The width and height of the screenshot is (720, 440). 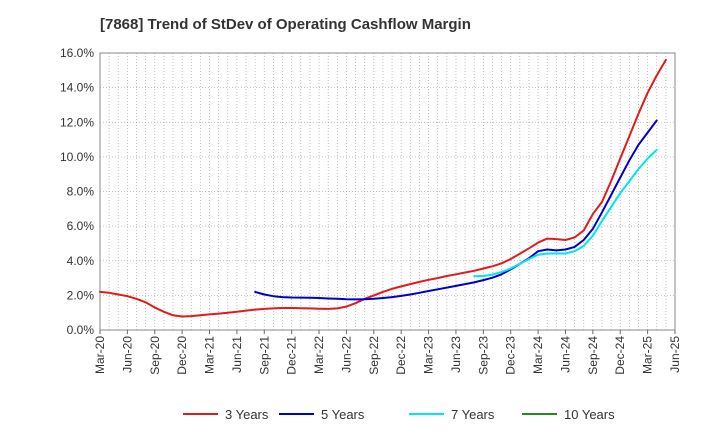 I want to click on x-tick-label: Dec-21, so click(x=292, y=355).